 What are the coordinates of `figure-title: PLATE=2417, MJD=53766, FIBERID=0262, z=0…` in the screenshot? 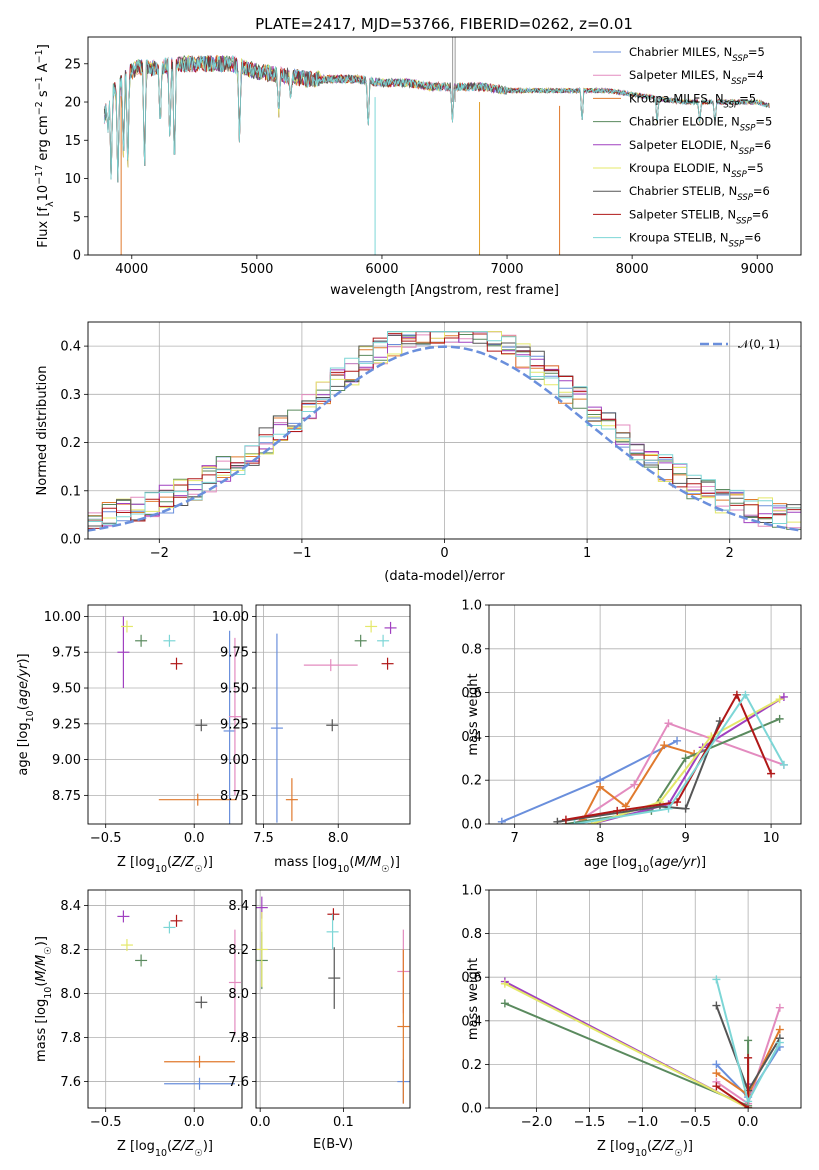 It's located at (444, 24).